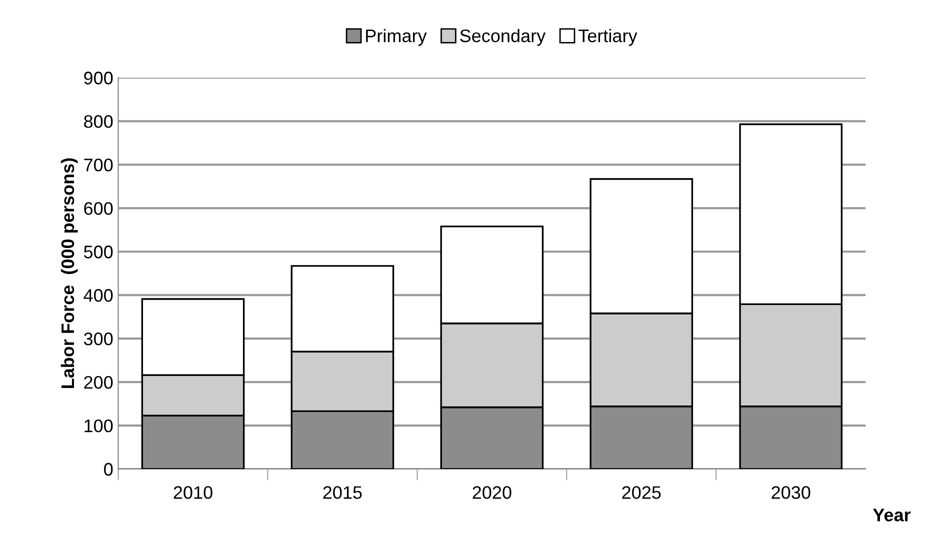  Describe the element at coordinates (69, 273) in the screenshot. I see `y-axis-title: Labor Force (000 persons)` at that location.